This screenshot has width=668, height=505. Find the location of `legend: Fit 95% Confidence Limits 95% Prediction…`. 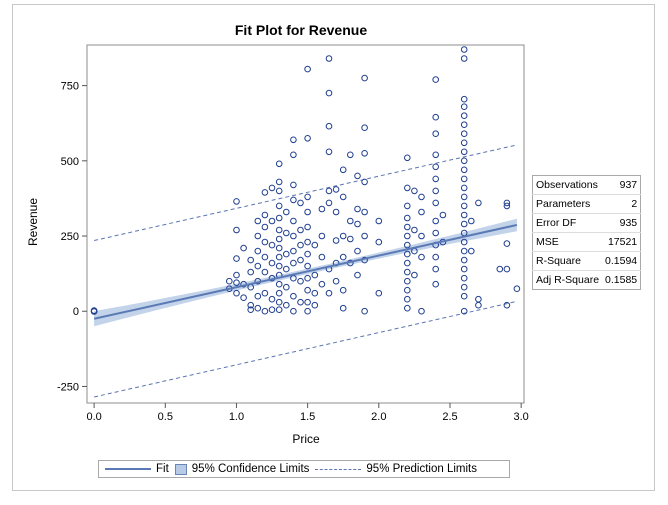

legend: Fit 95% Confidence Limits 95% Prediction… is located at coordinates (304, 469).